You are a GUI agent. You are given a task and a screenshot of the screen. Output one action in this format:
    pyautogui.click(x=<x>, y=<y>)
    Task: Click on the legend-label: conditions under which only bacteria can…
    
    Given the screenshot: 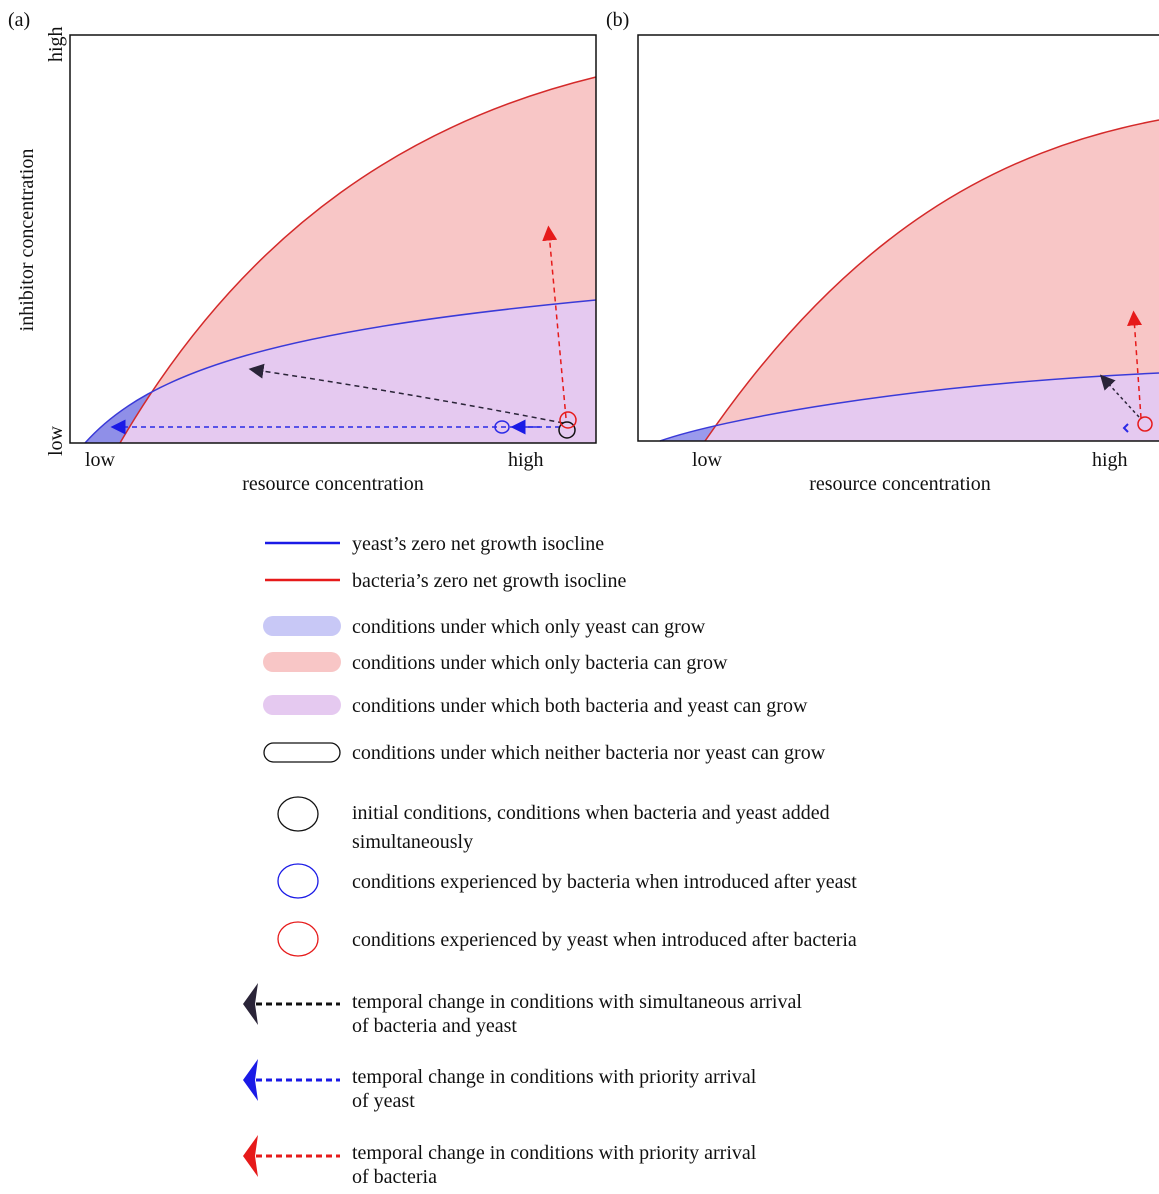 What is the action you would take?
    pyautogui.click(x=540, y=663)
    